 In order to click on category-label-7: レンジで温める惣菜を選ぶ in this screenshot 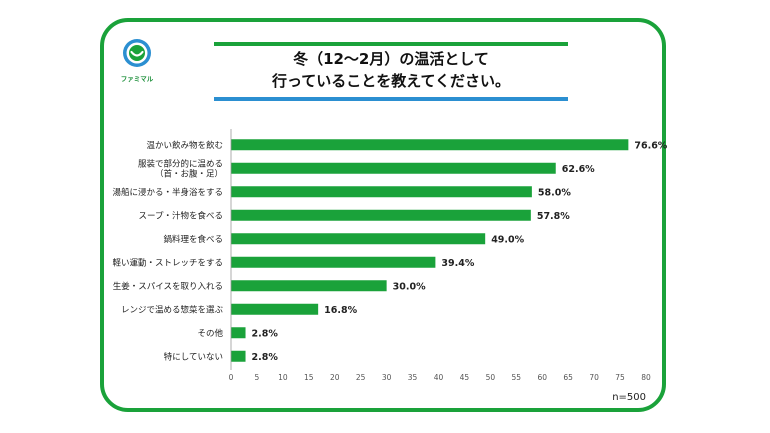, I will do `click(172, 309)`.